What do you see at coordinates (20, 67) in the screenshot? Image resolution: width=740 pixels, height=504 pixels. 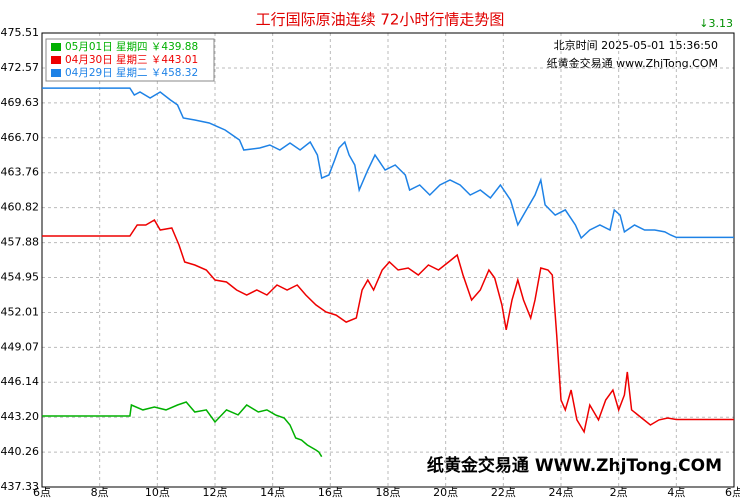 I see `y-tick-label: 472.57` at bounding box center [20, 67].